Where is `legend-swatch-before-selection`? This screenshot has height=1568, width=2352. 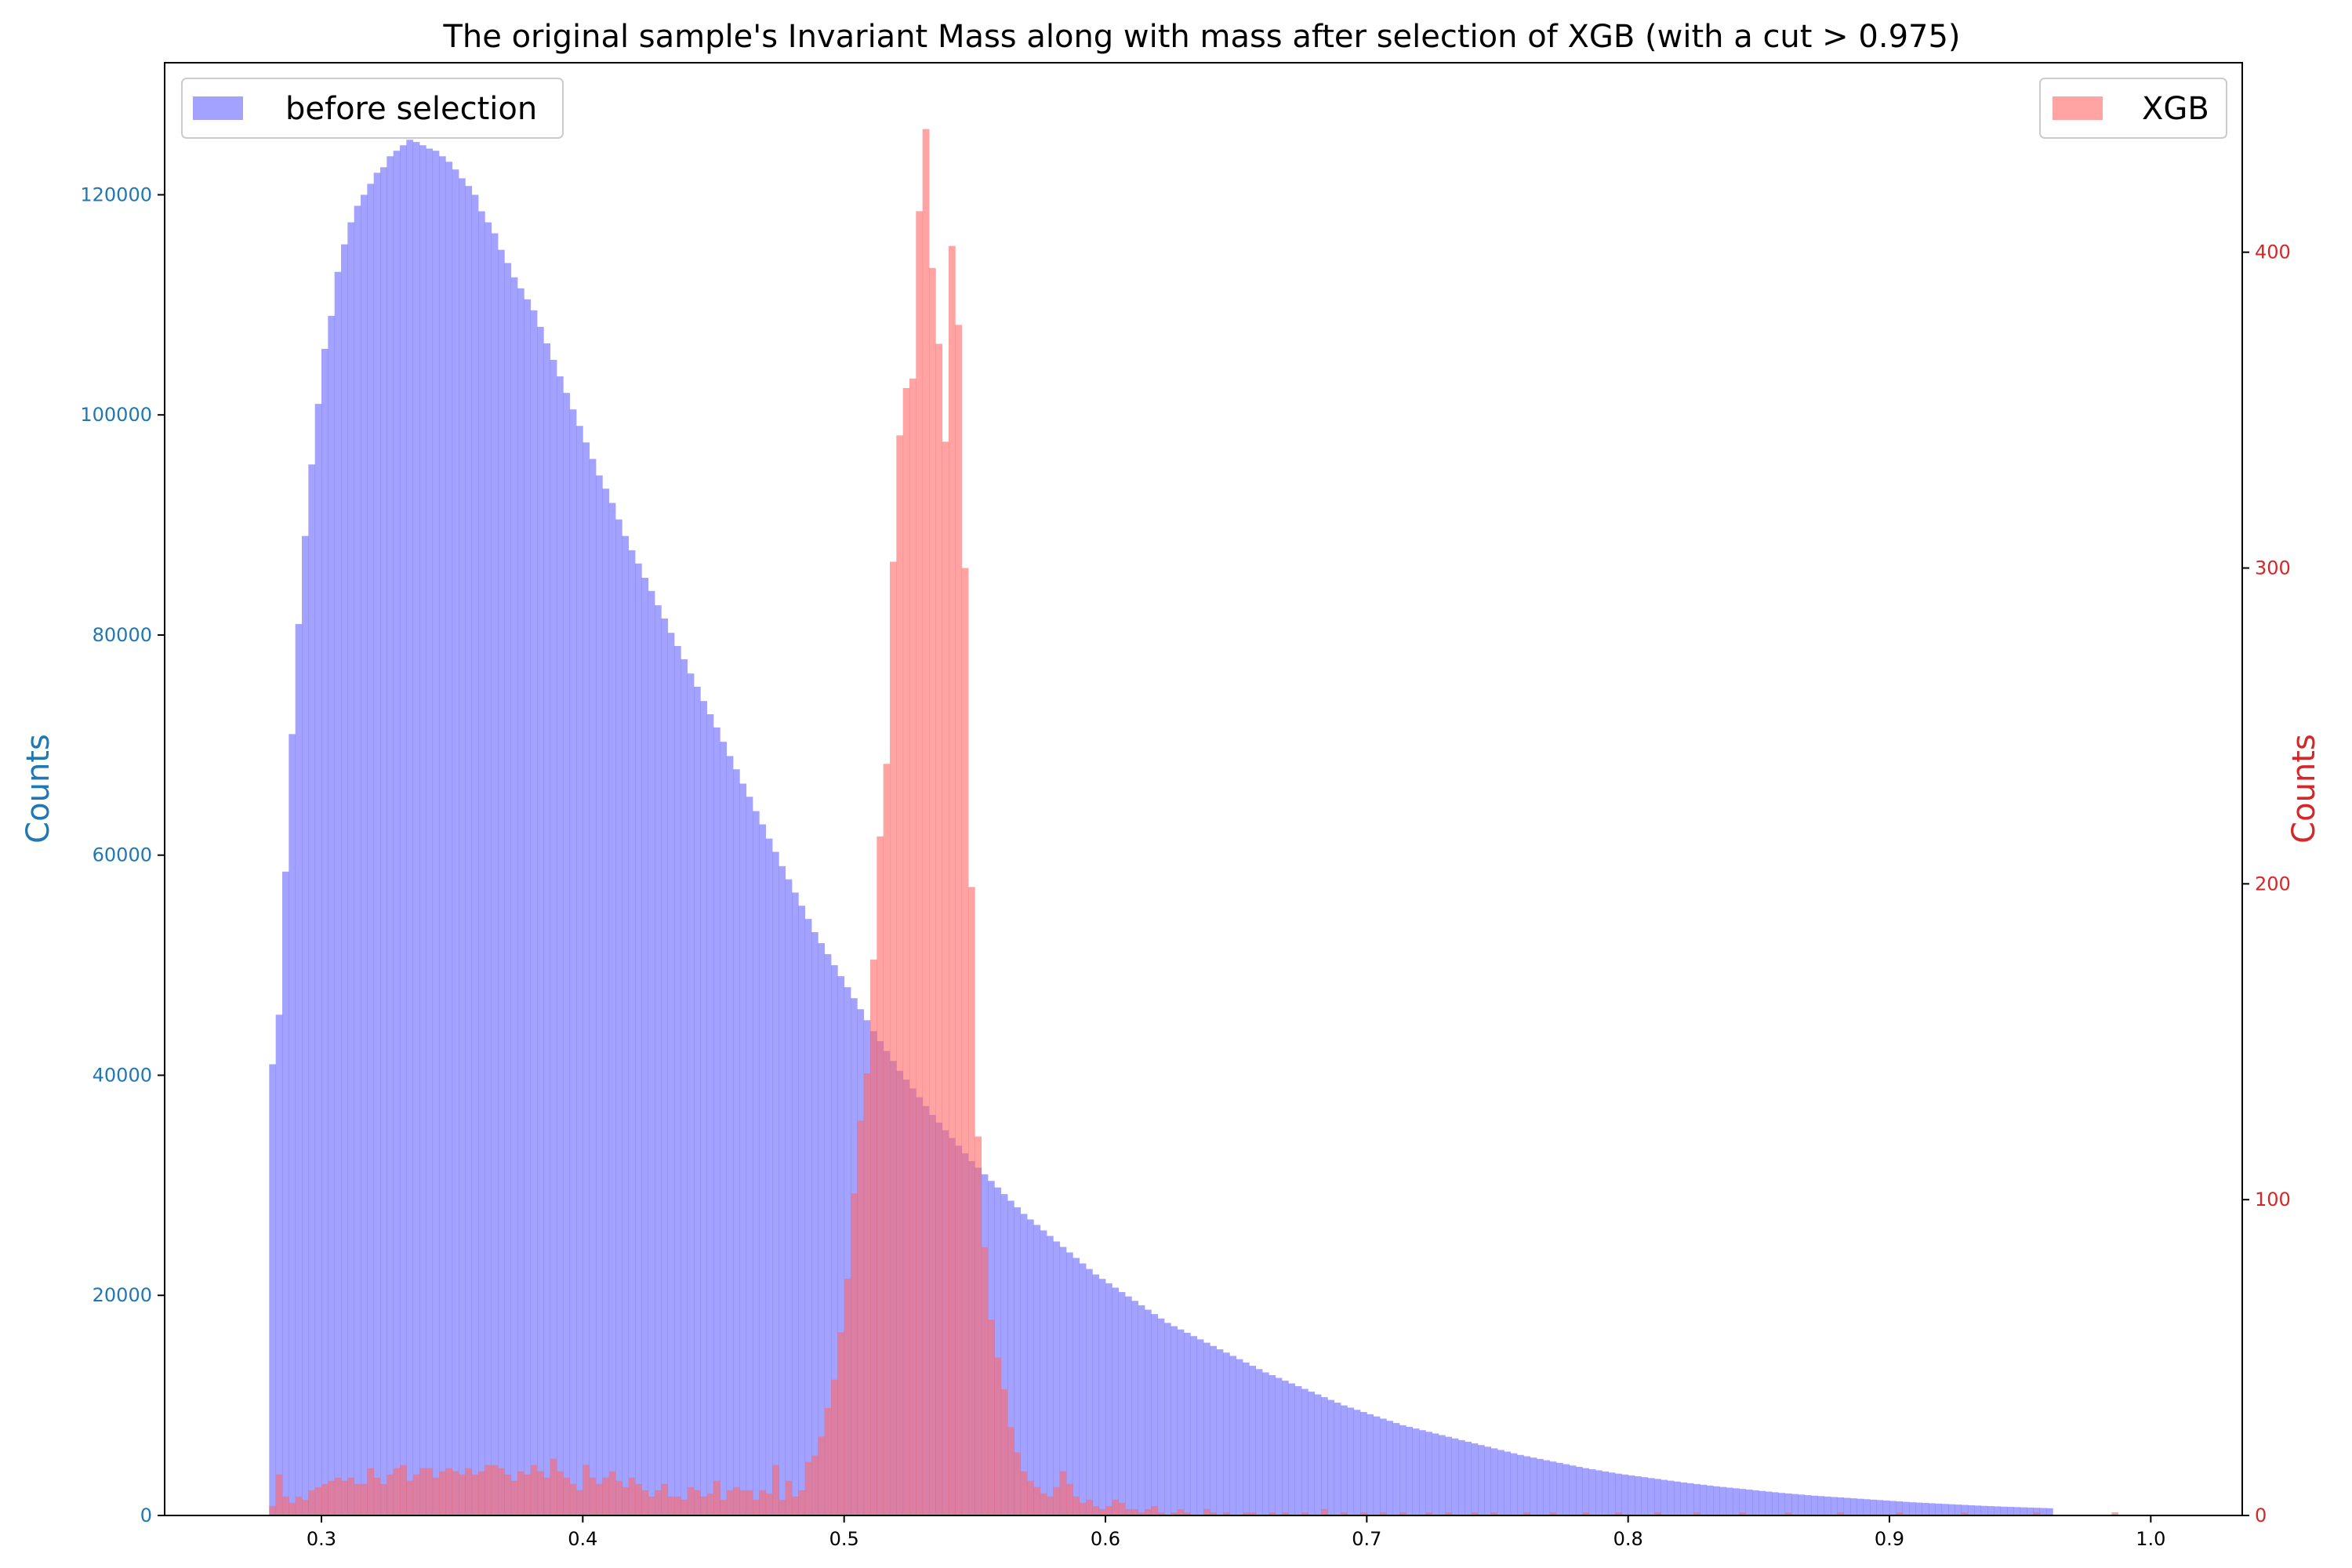 legend-swatch-before-selection is located at coordinates (218, 108).